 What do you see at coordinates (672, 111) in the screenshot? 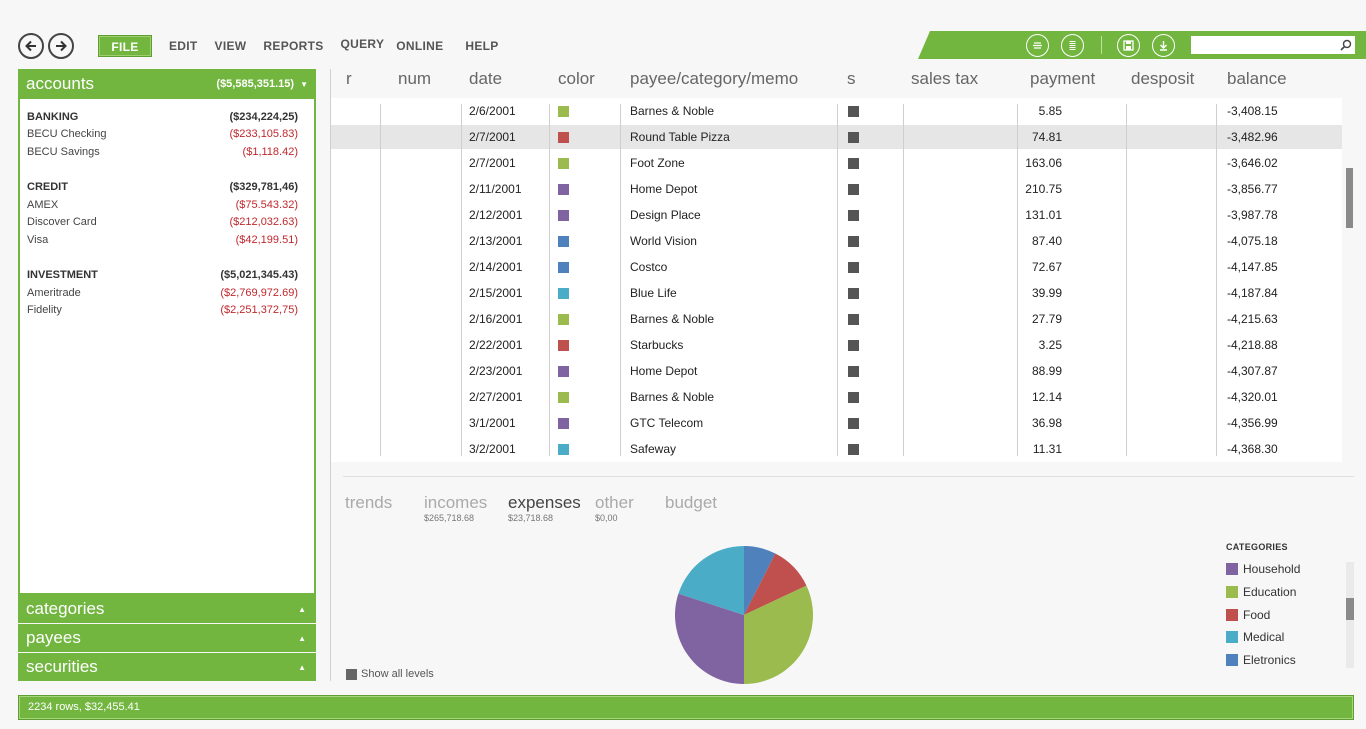
I see `cell-payee: Barnes & Noble` at bounding box center [672, 111].